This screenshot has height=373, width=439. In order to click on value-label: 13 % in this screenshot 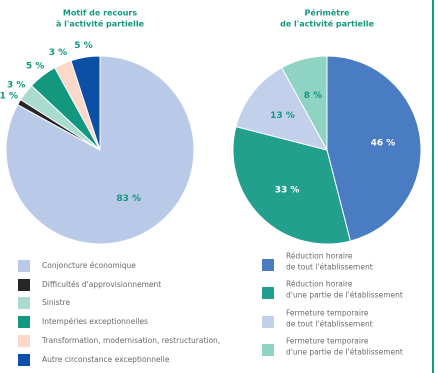, I will do `click(282, 116)`.